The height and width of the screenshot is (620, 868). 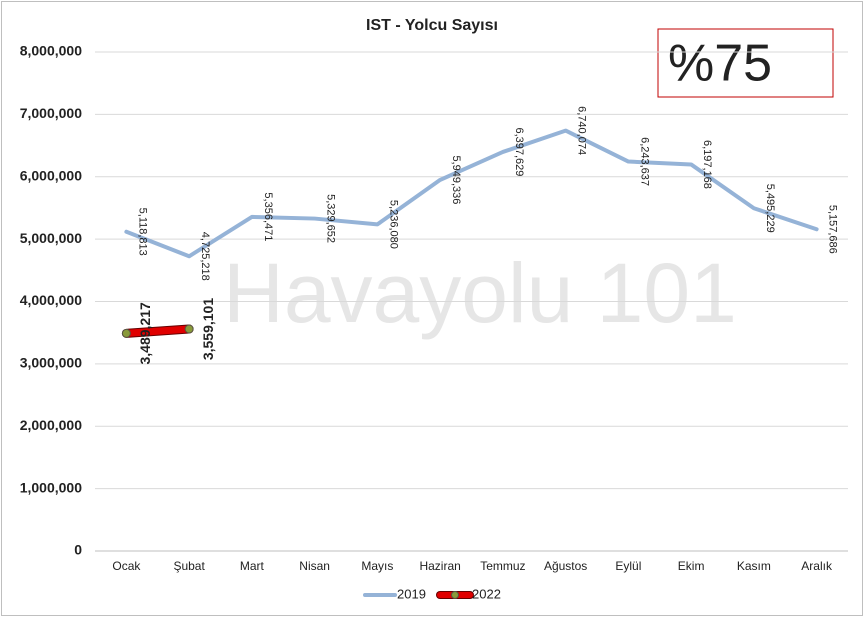 I want to click on series-line, so click(x=157, y=331).